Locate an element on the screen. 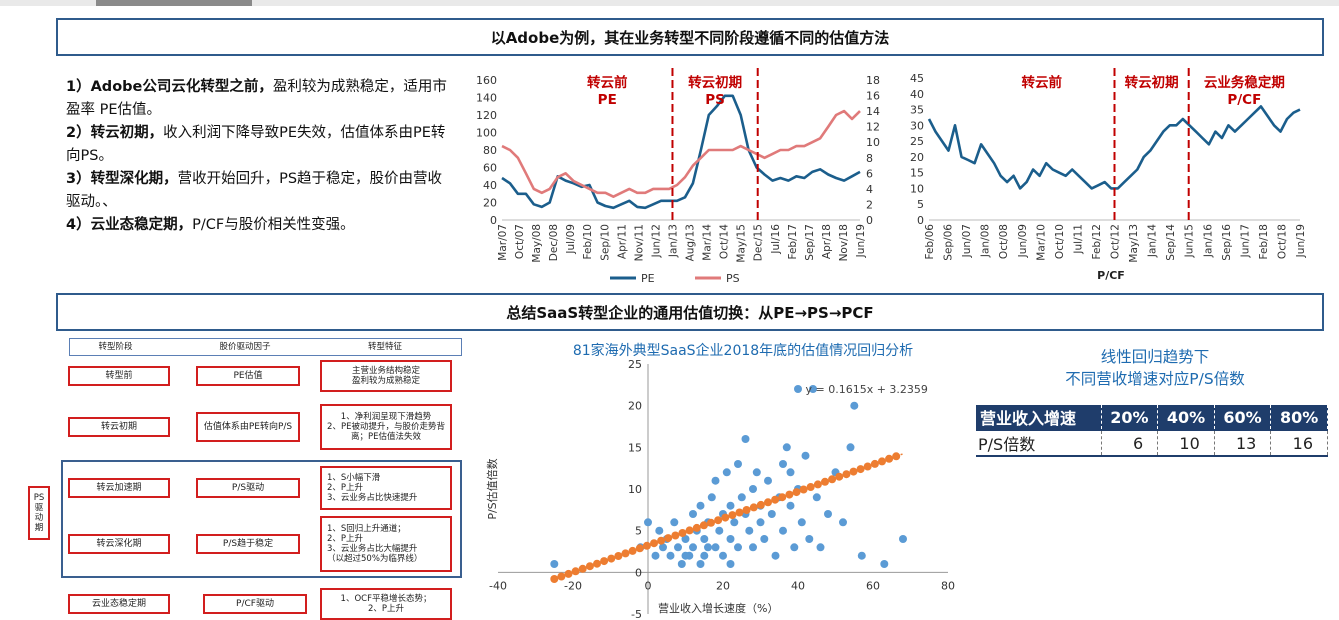  stage-feature-line: 1、S回归上升通道； is located at coordinates (366, 529).